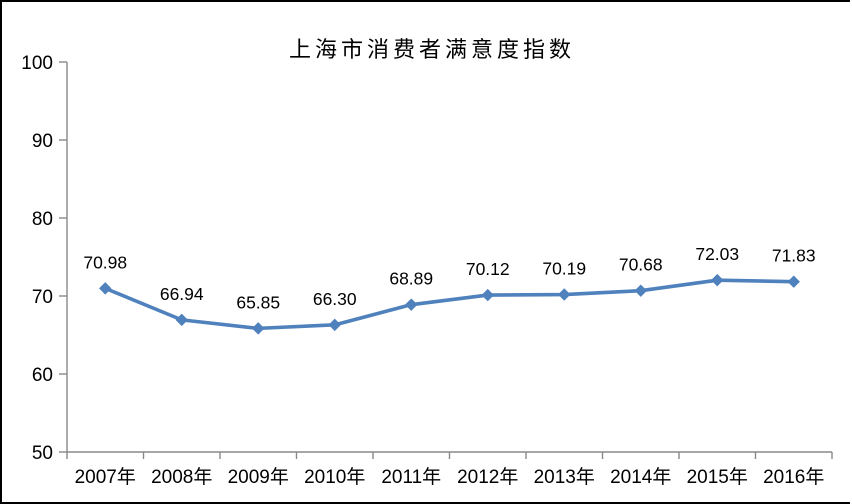 This screenshot has height=504, width=852. I want to click on data-point-label: 70.98, so click(105, 262).